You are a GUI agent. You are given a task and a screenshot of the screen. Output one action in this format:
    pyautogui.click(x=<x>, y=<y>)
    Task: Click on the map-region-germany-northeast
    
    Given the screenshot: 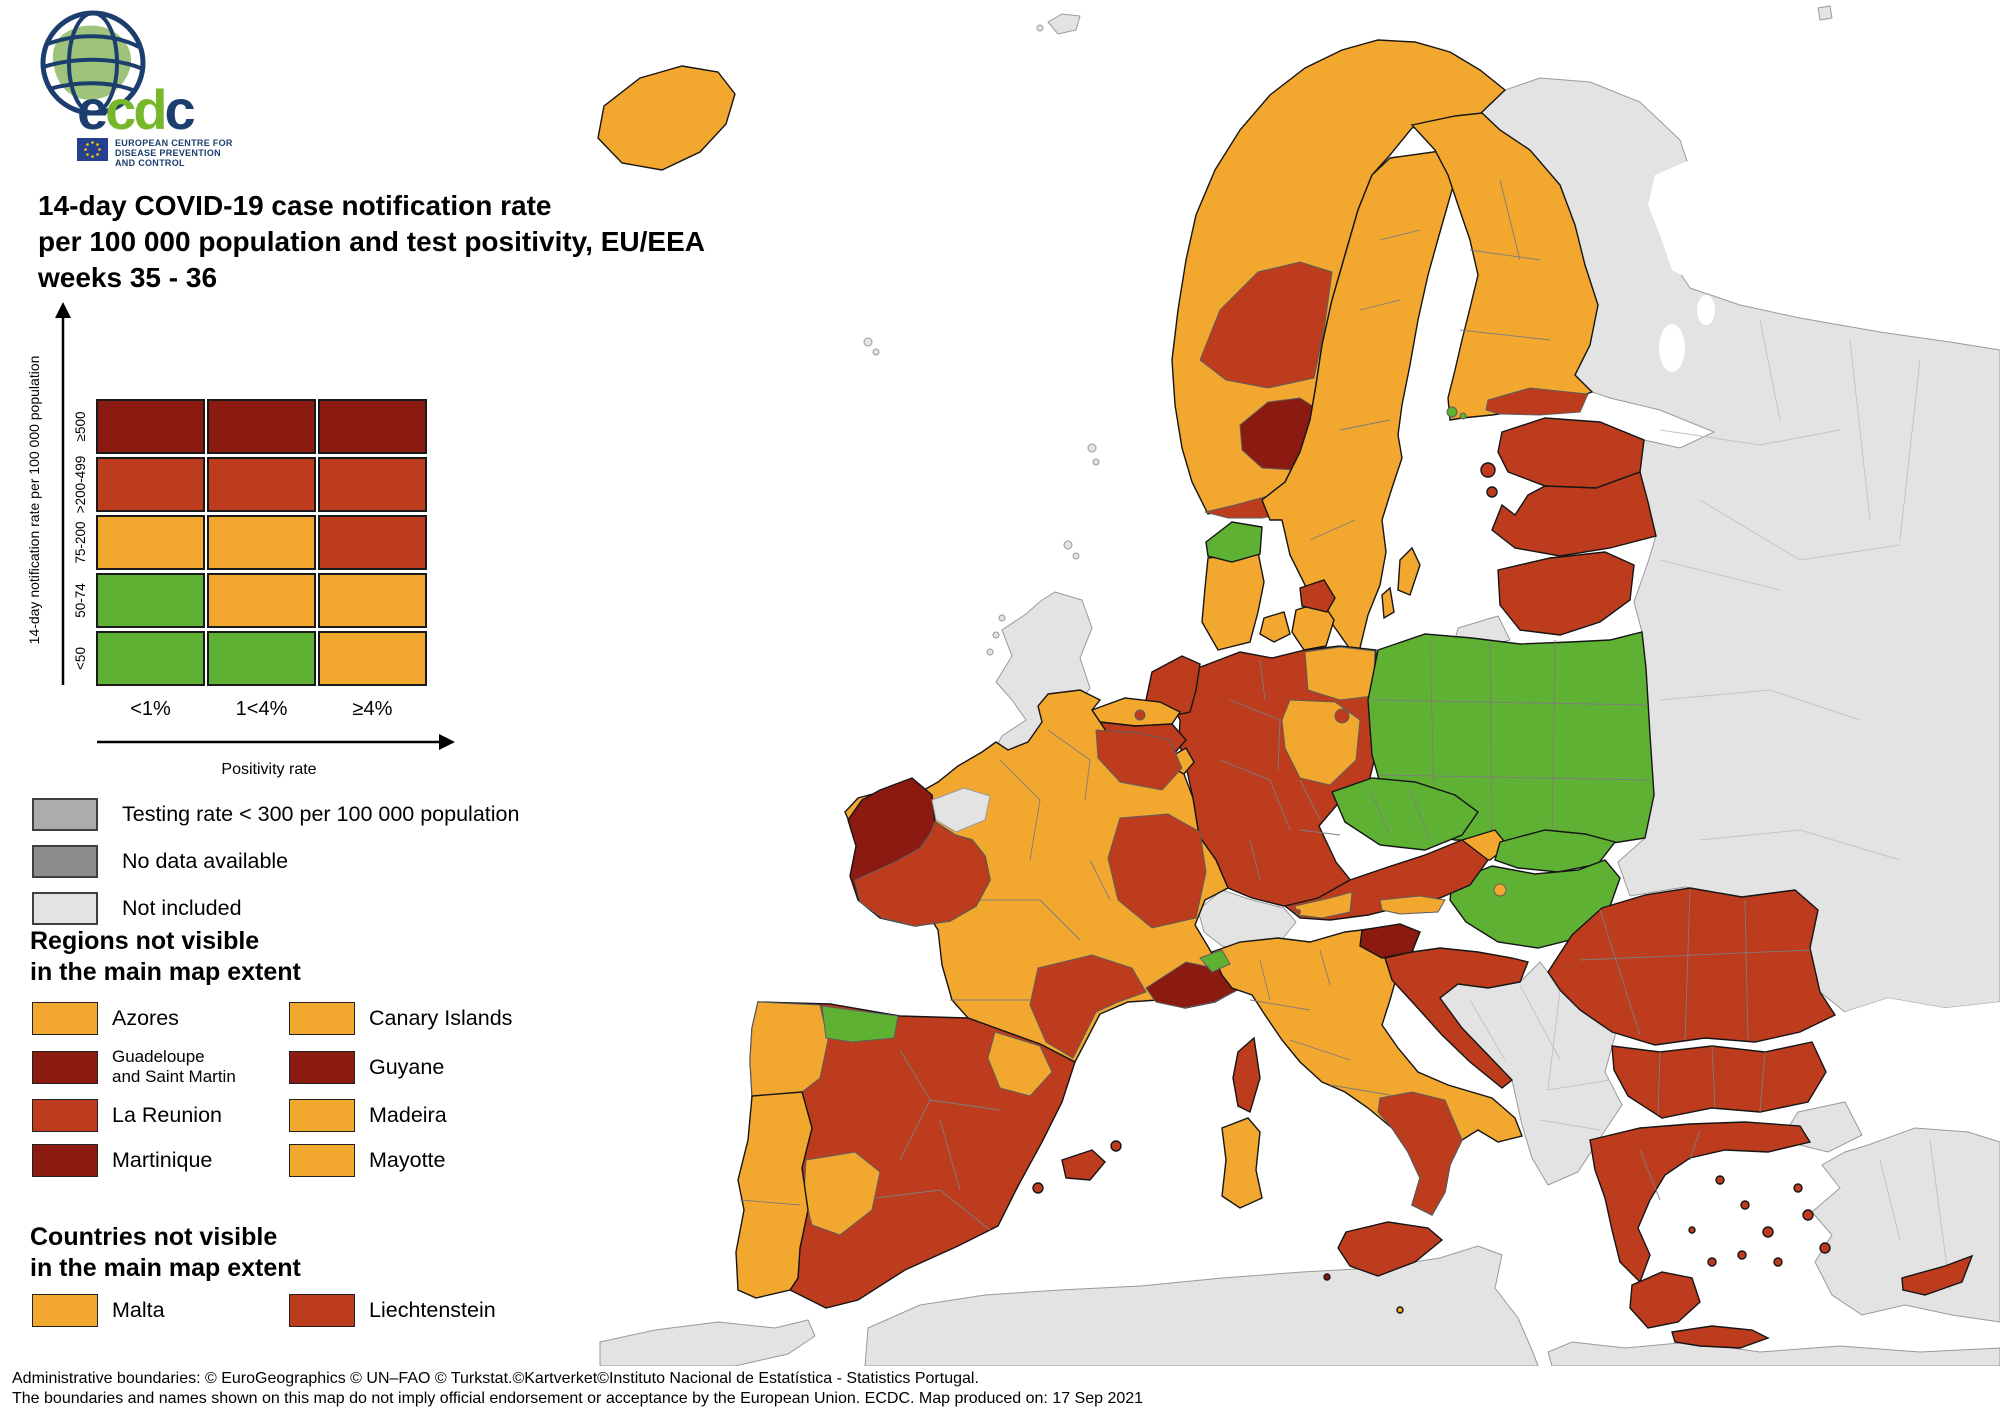 What is the action you would take?
    pyautogui.click(x=1340, y=673)
    